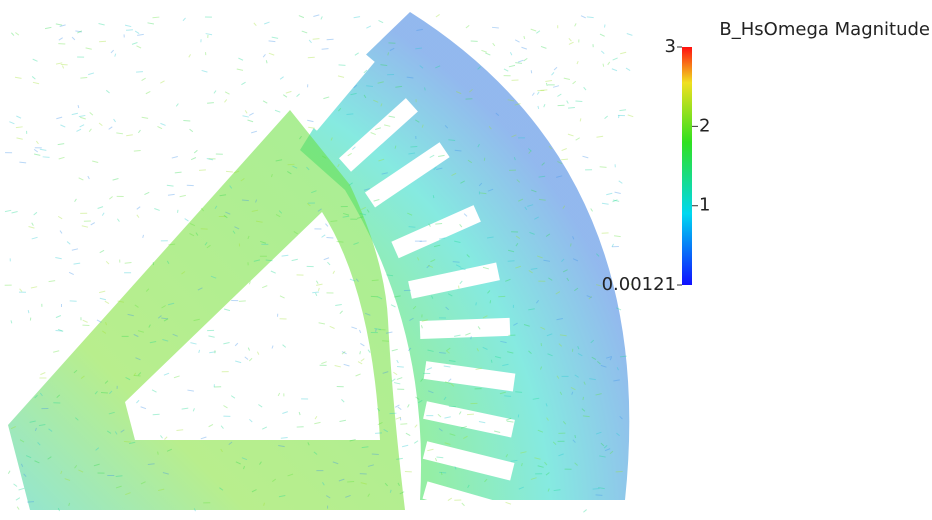 The height and width of the screenshot is (520, 932). What do you see at coordinates (670, 46) in the screenshot?
I see `colorbar-max-label: 3` at bounding box center [670, 46].